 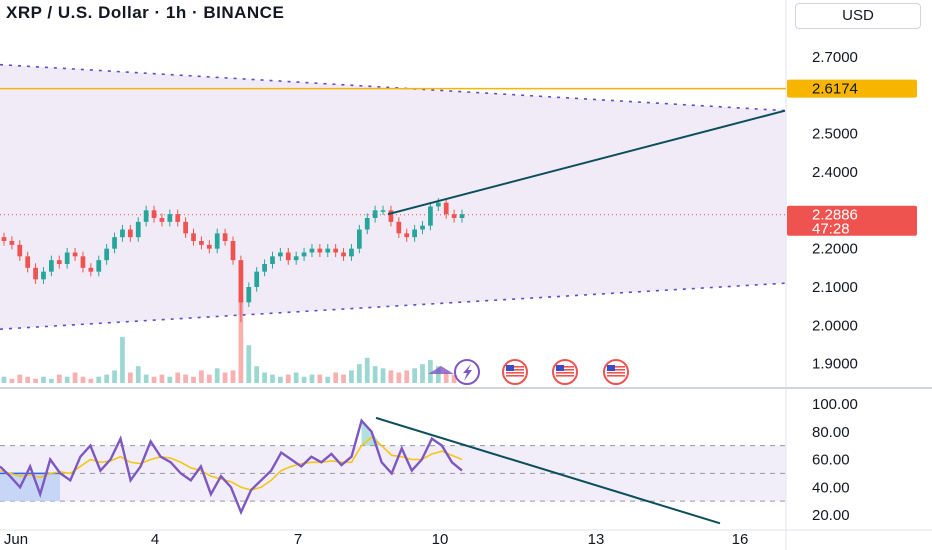 What do you see at coordinates (835, 249) in the screenshot?
I see `price-tick-label: 2.2000` at bounding box center [835, 249].